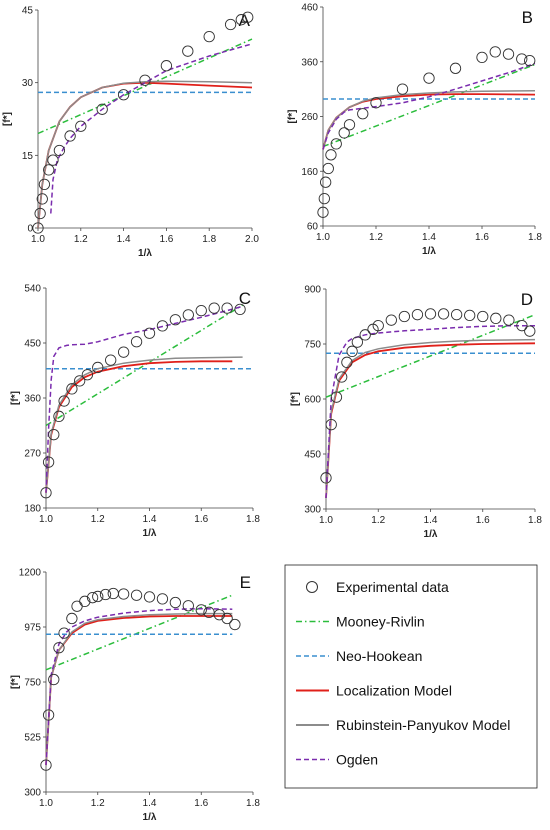  What do you see at coordinates (527, 299) in the screenshot?
I see `panel-letter: D` at bounding box center [527, 299].